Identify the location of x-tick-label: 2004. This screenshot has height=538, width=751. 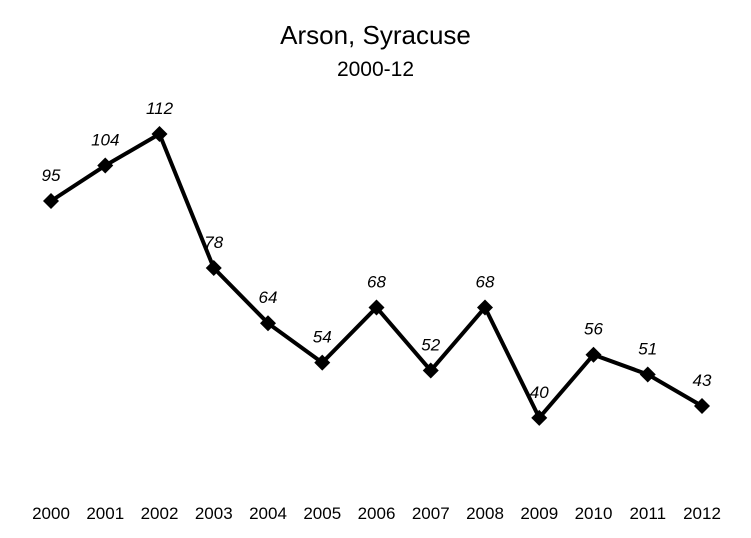
(268, 513).